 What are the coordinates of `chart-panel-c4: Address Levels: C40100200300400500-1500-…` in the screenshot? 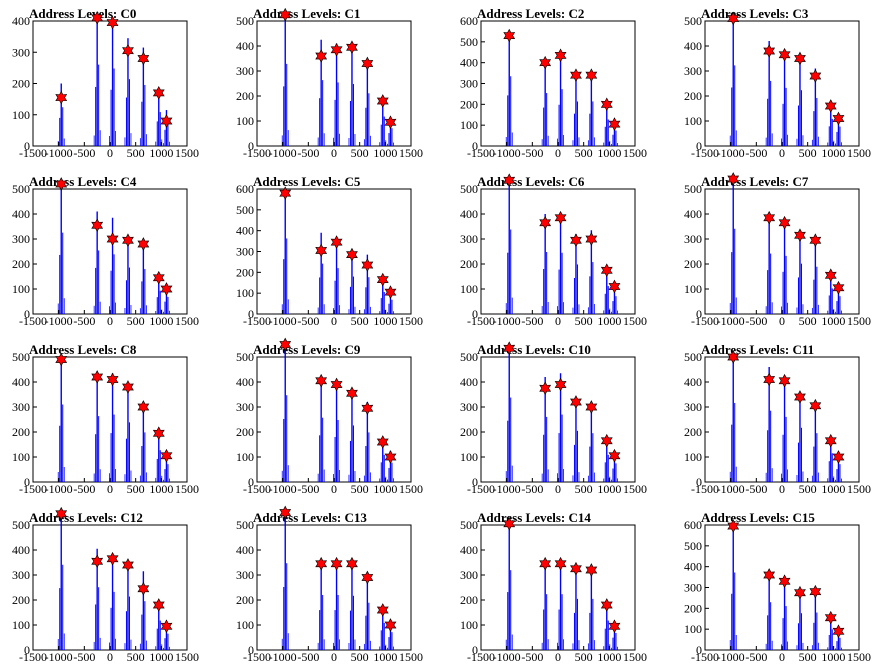 It's located at (105, 251).